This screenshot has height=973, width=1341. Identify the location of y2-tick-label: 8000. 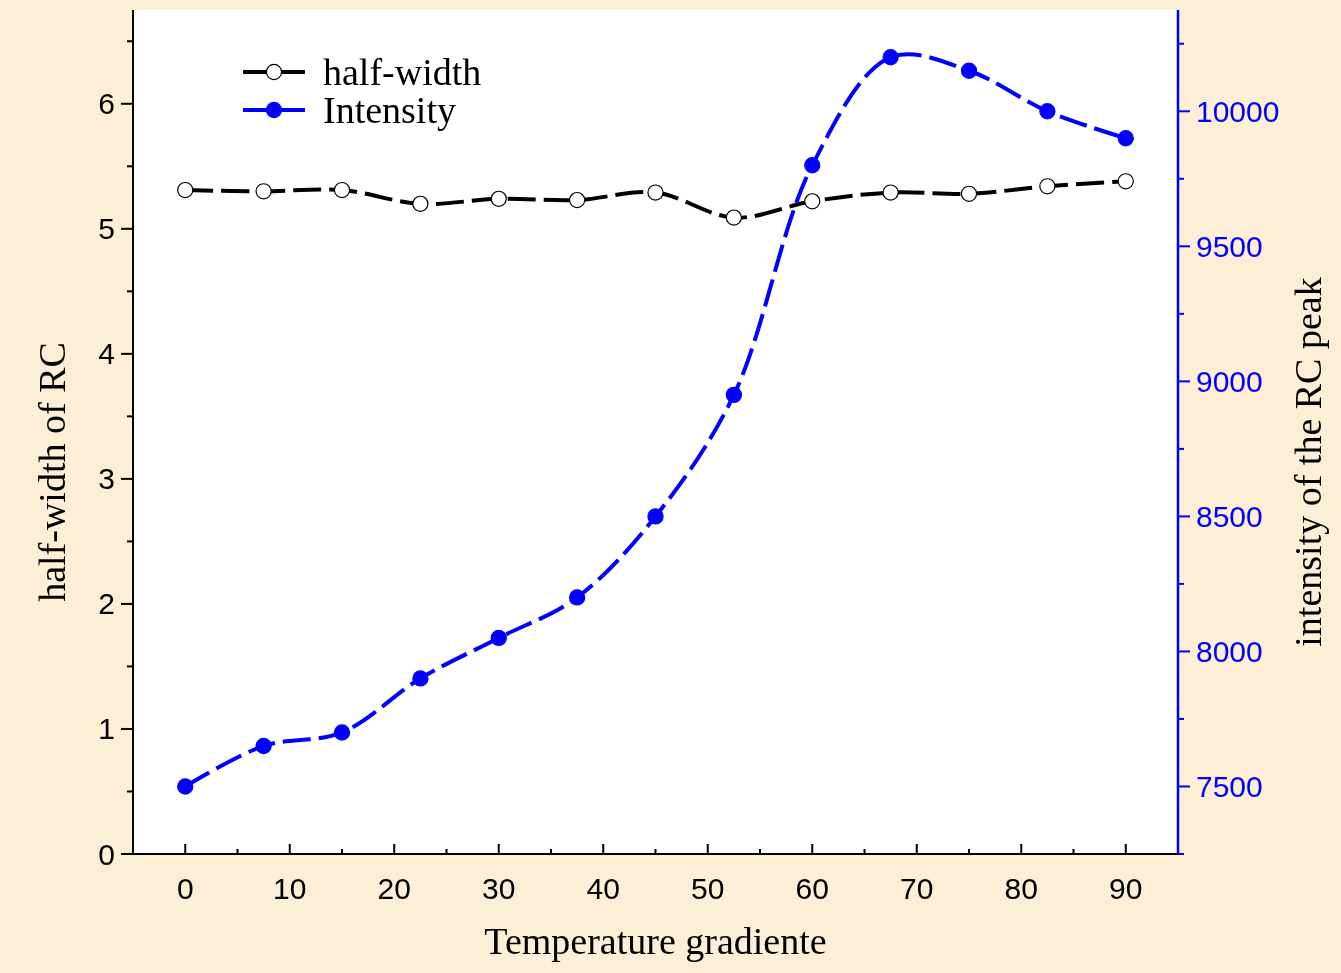
(1229, 651).